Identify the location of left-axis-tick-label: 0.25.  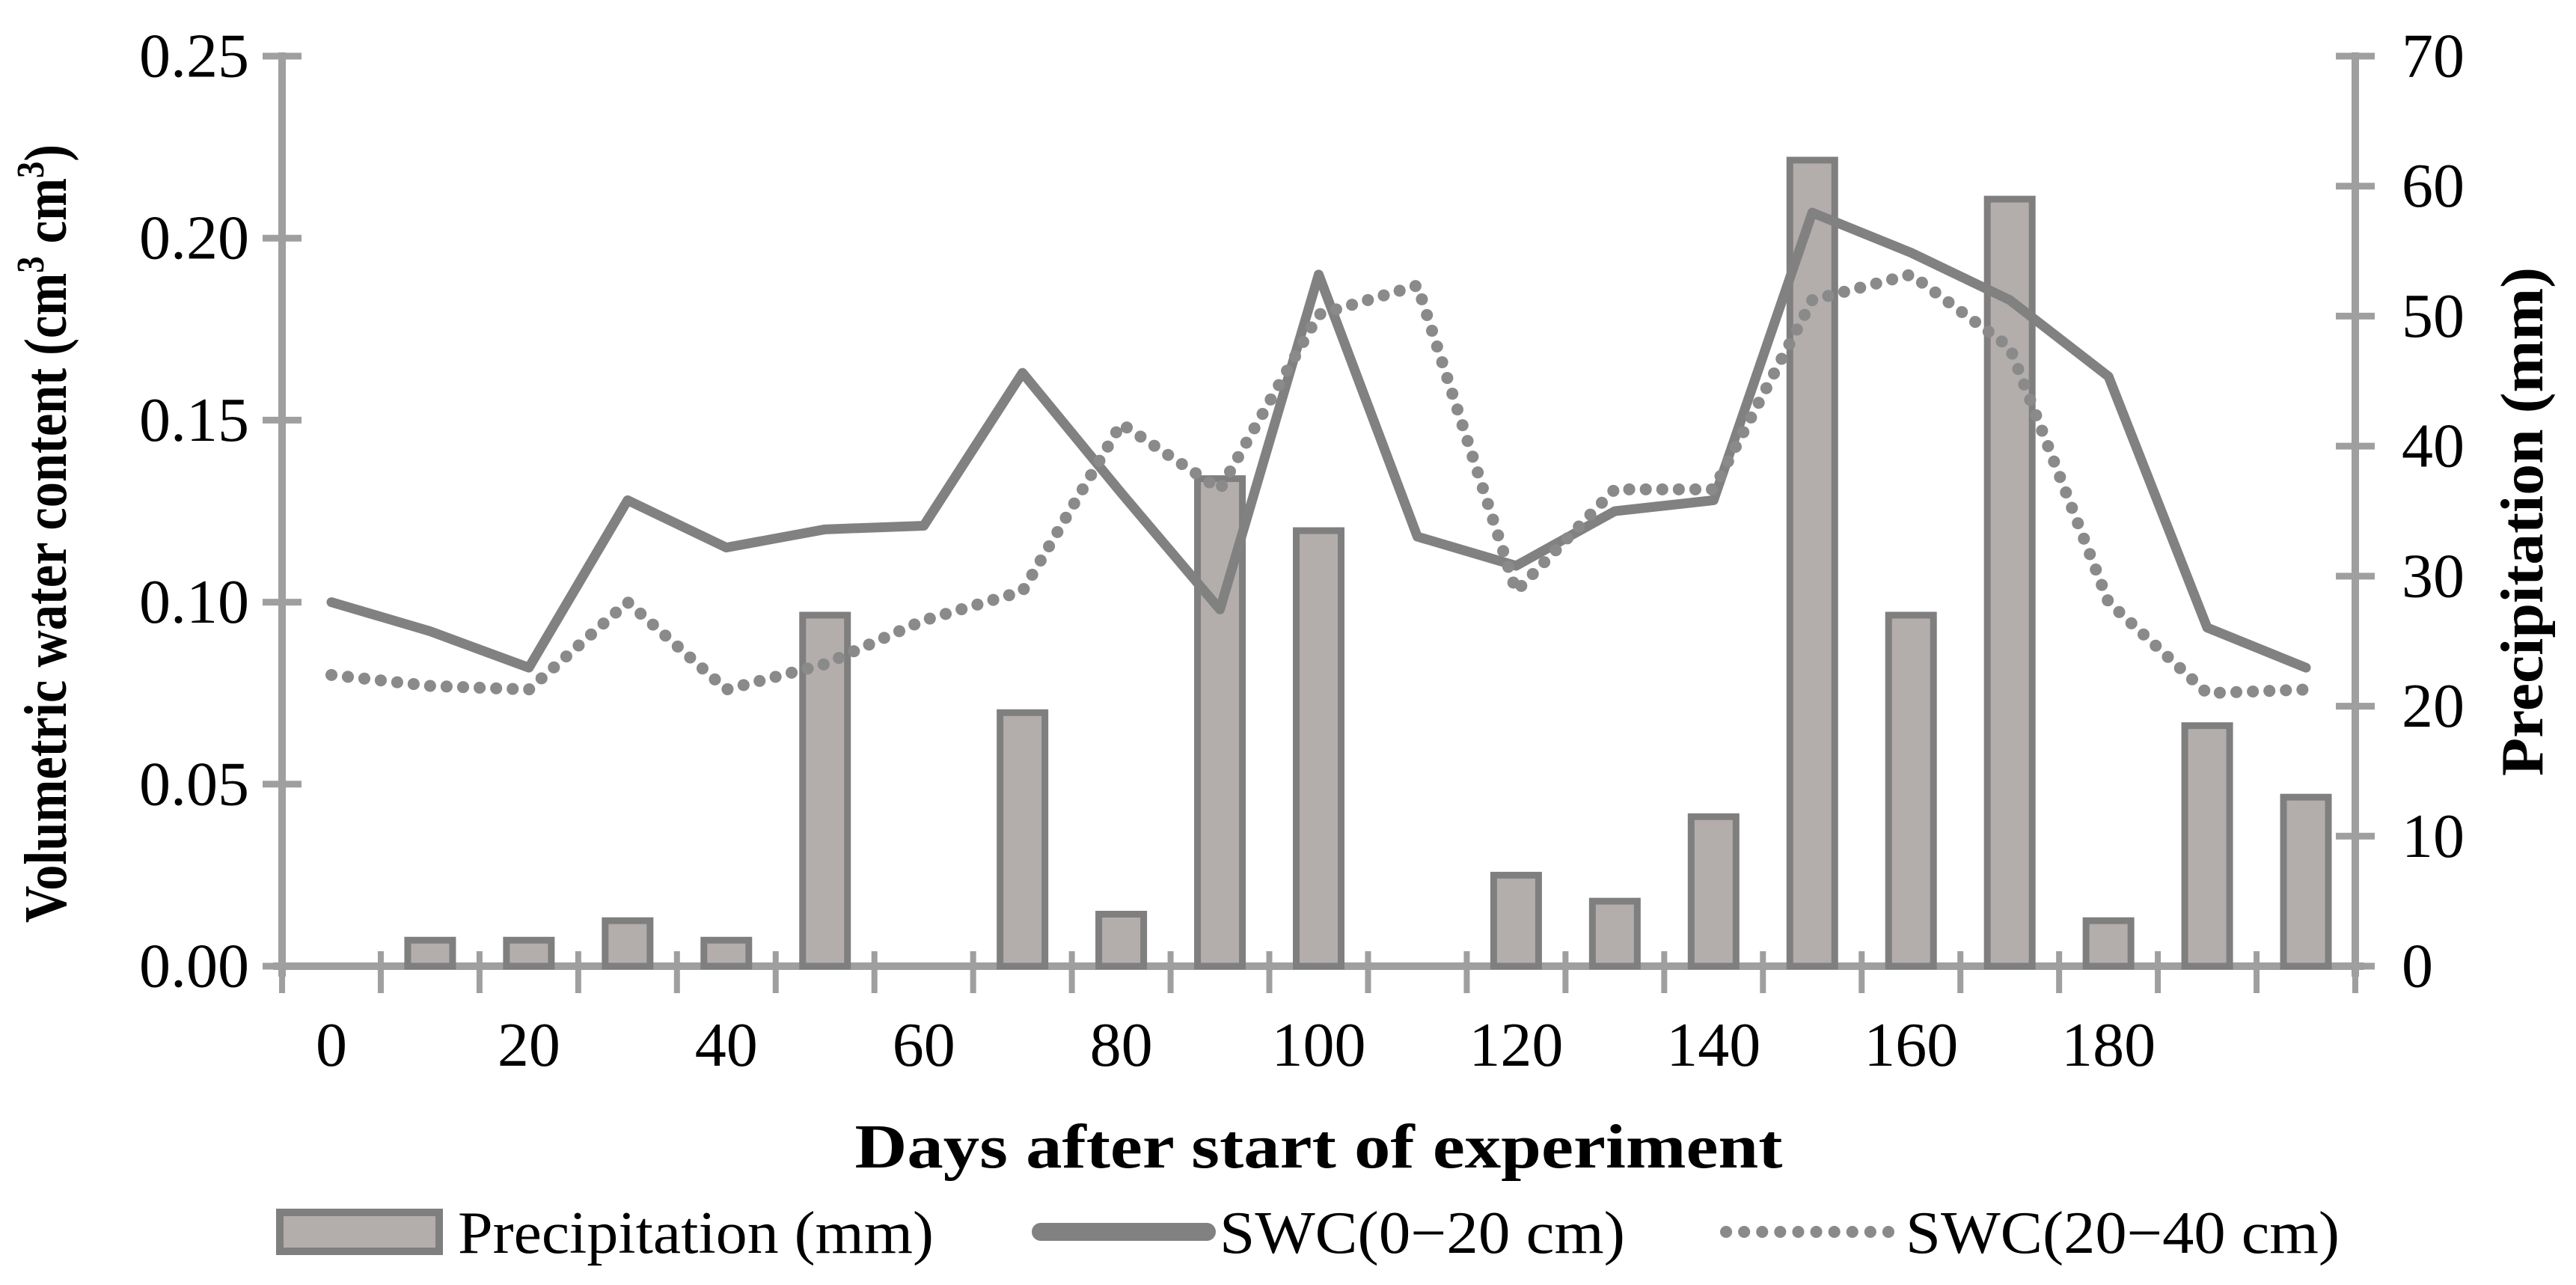
(194, 56).